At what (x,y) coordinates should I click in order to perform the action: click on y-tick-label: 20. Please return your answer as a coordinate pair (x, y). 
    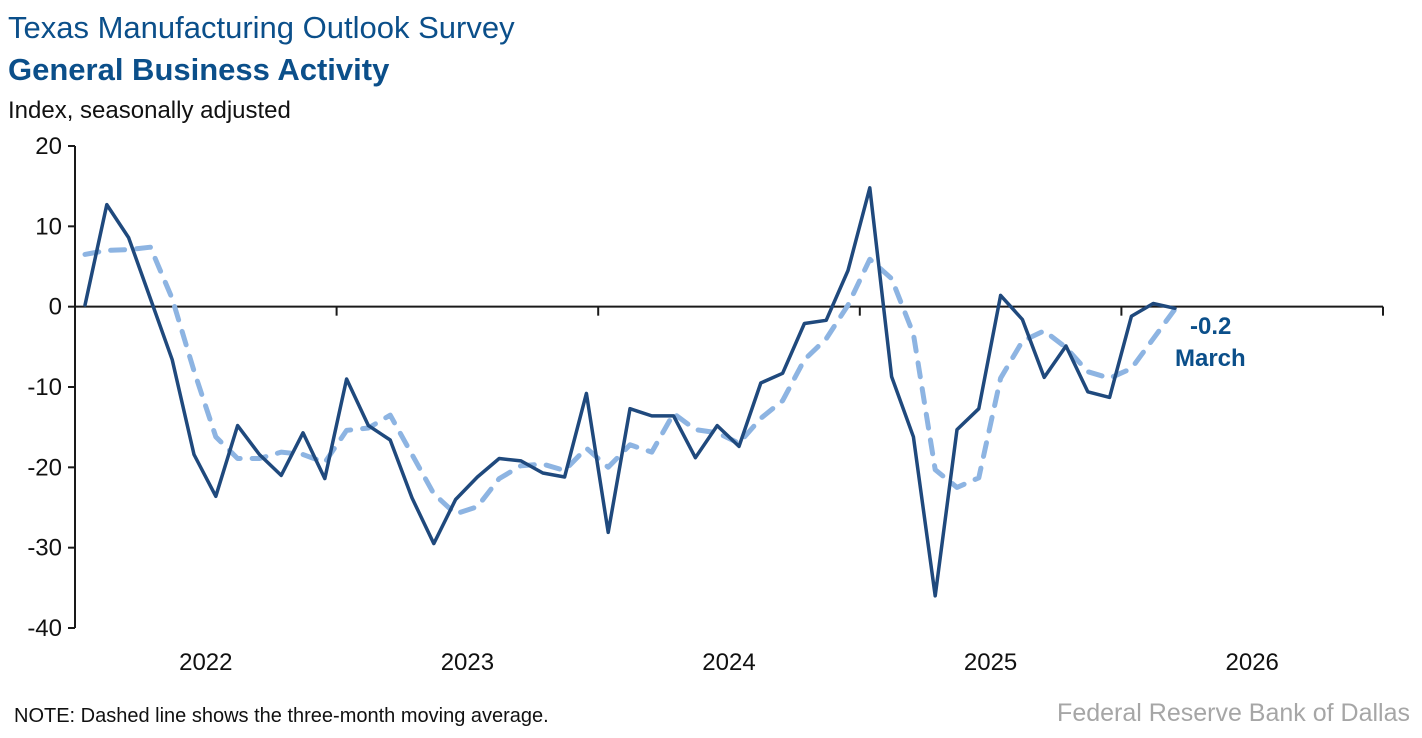
    Looking at the image, I should click on (48, 146).